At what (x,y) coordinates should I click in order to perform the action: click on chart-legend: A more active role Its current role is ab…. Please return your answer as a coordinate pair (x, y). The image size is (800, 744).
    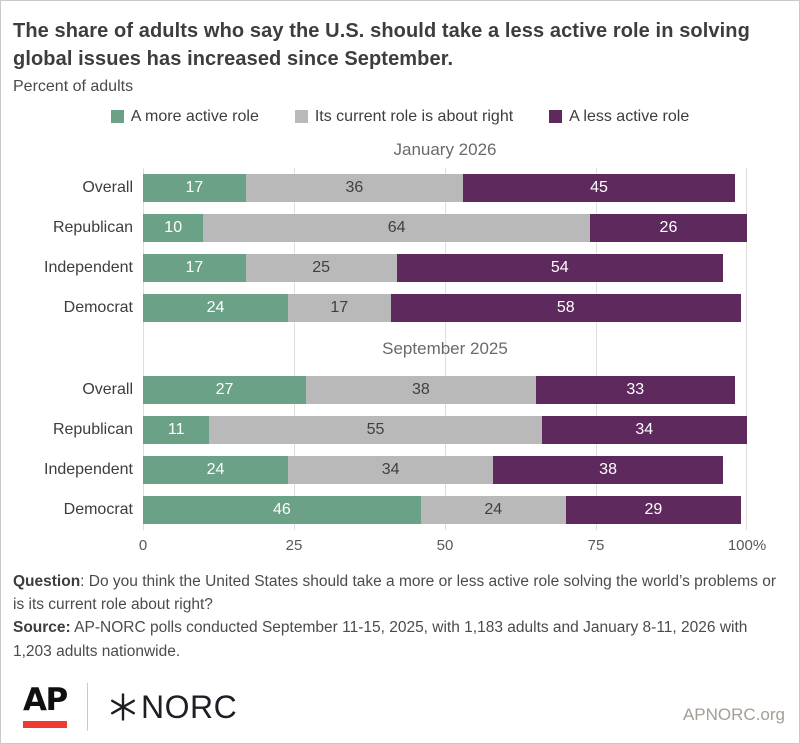
    Looking at the image, I should click on (400, 117).